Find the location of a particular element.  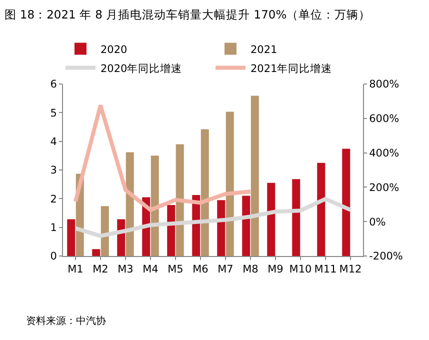

x-tick-label: M1 is located at coordinates (76, 270).